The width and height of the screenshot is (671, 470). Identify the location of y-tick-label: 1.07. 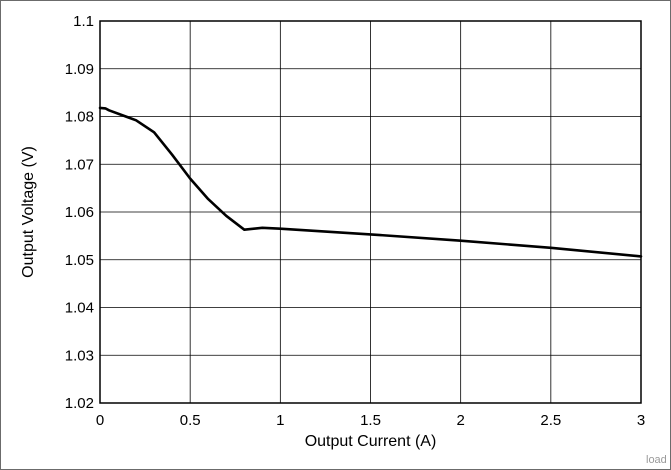
(79, 164).